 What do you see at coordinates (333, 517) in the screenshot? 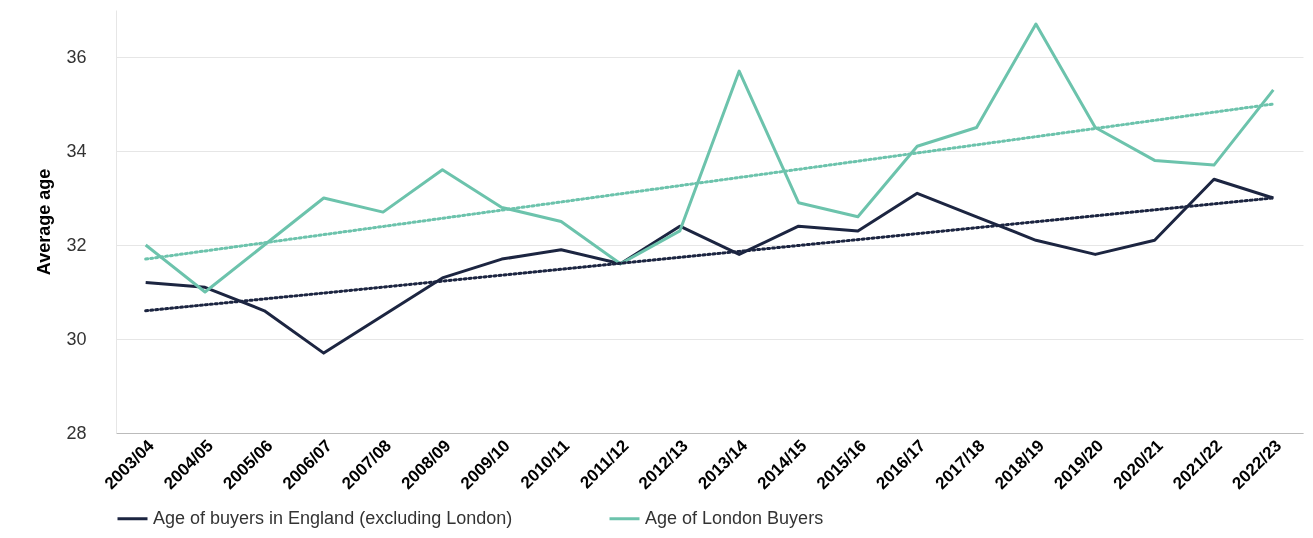
I see `legend-label: Age of buyers in England (excluding London)` at bounding box center [333, 517].